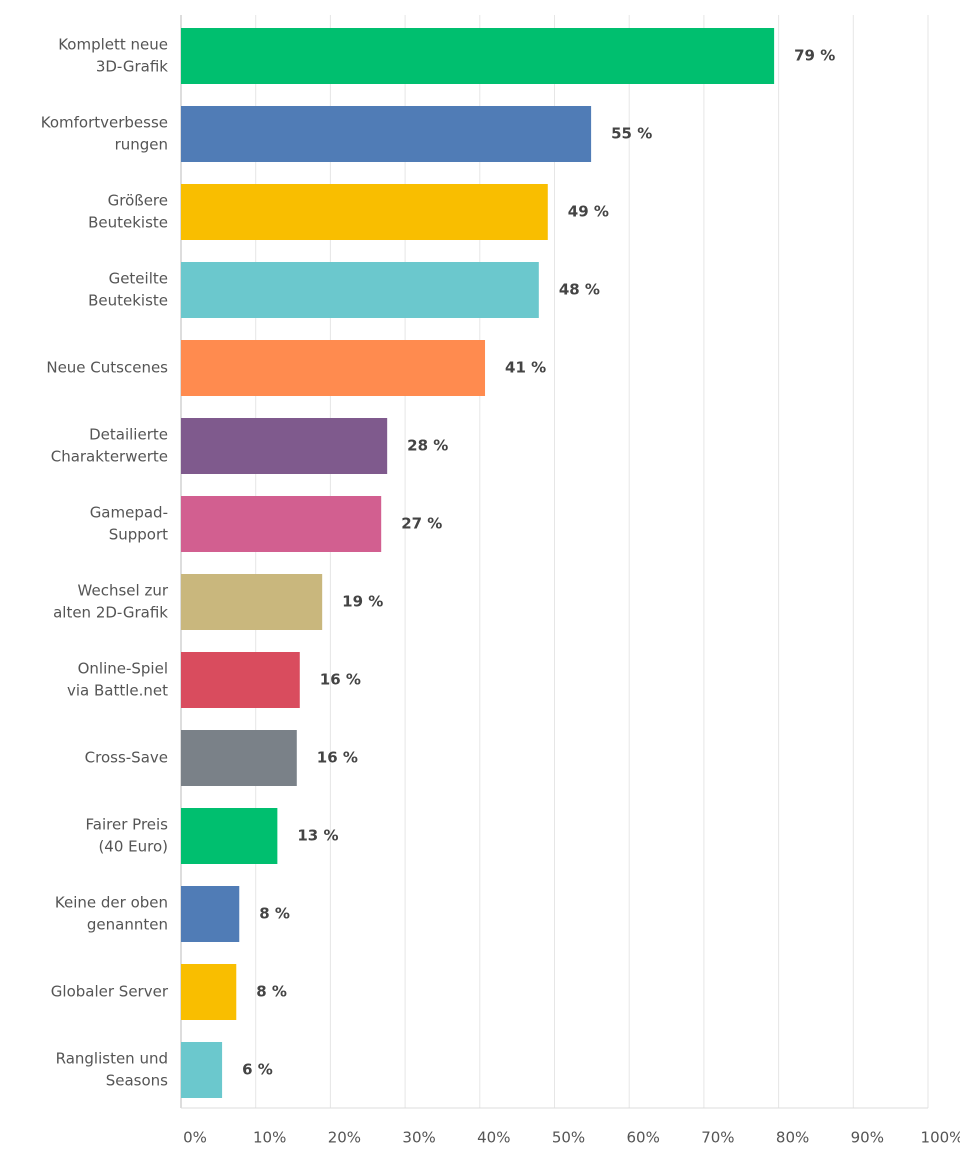 This screenshot has width=960, height=1175. What do you see at coordinates (109, 457) in the screenshot?
I see `category-label: Charakterwerte` at bounding box center [109, 457].